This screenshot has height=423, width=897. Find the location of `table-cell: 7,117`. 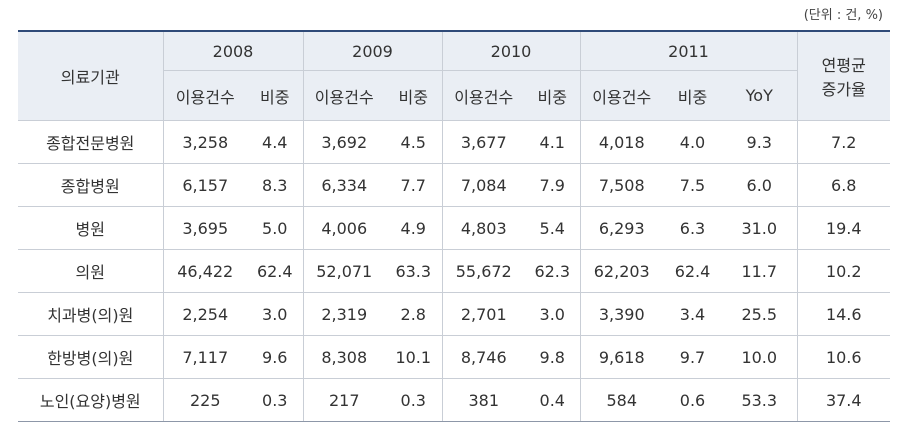

table-cell: 7,117 is located at coordinates (204, 357).